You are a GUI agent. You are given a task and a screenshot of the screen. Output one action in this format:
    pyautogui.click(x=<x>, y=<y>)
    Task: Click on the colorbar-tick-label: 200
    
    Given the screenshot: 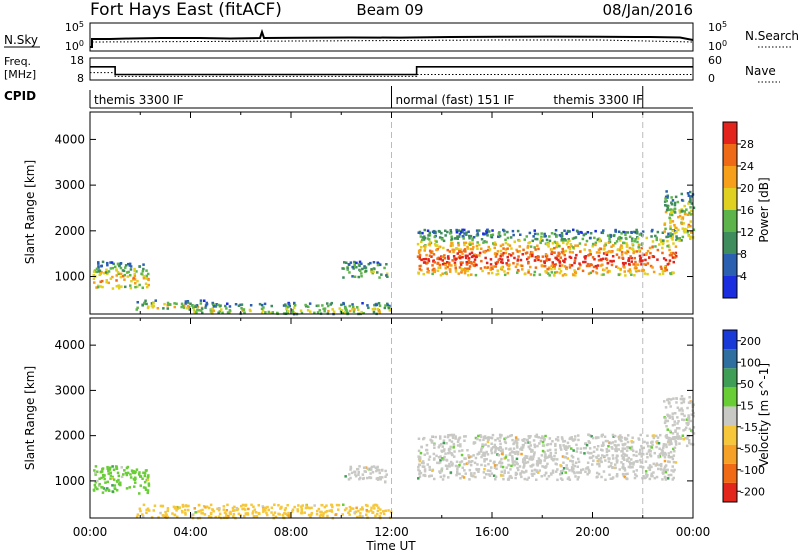 What is the action you would take?
    pyautogui.click(x=750, y=341)
    